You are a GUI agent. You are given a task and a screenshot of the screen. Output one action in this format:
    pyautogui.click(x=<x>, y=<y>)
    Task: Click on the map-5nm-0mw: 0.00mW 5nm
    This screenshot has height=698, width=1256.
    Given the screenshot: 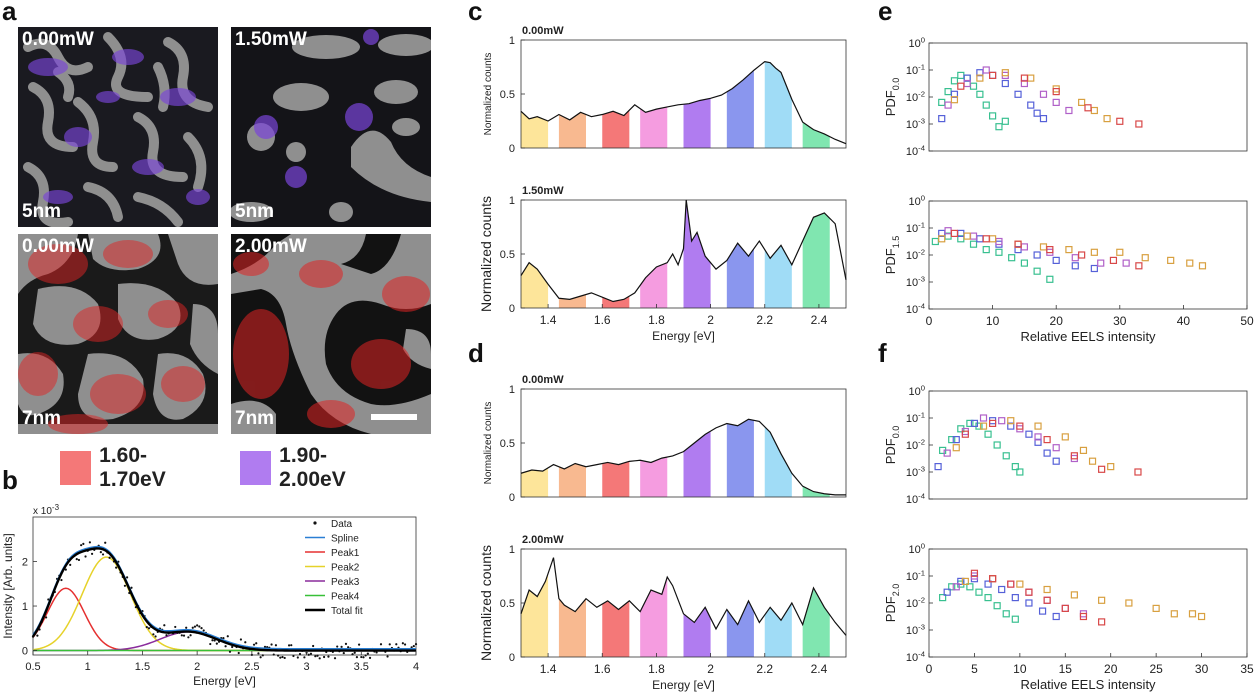 What is the action you would take?
    pyautogui.click(x=118, y=127)
    